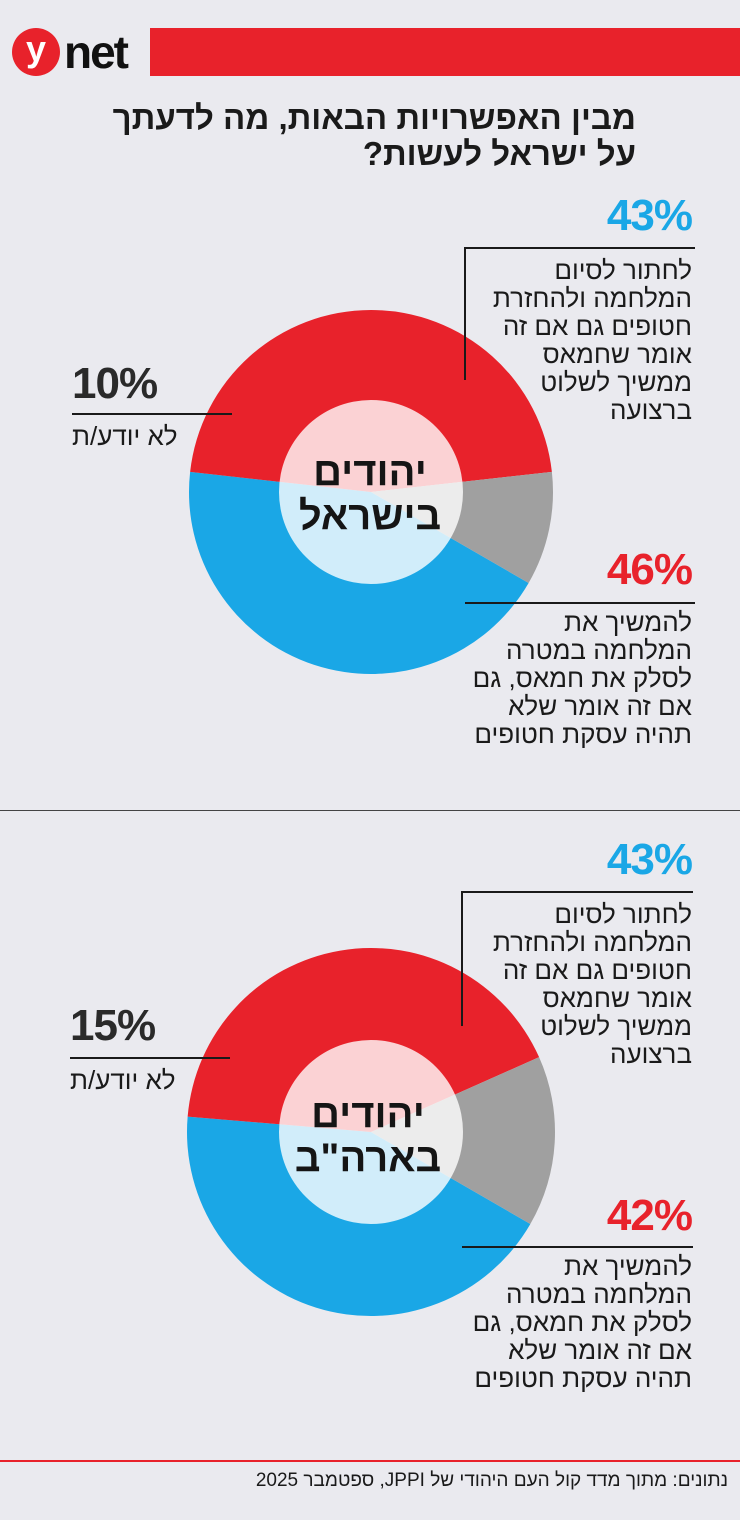  What do you see at coordinates (445, 52) in the screenshot?
I see `header-red-bar` at bounding box center [445, 52].